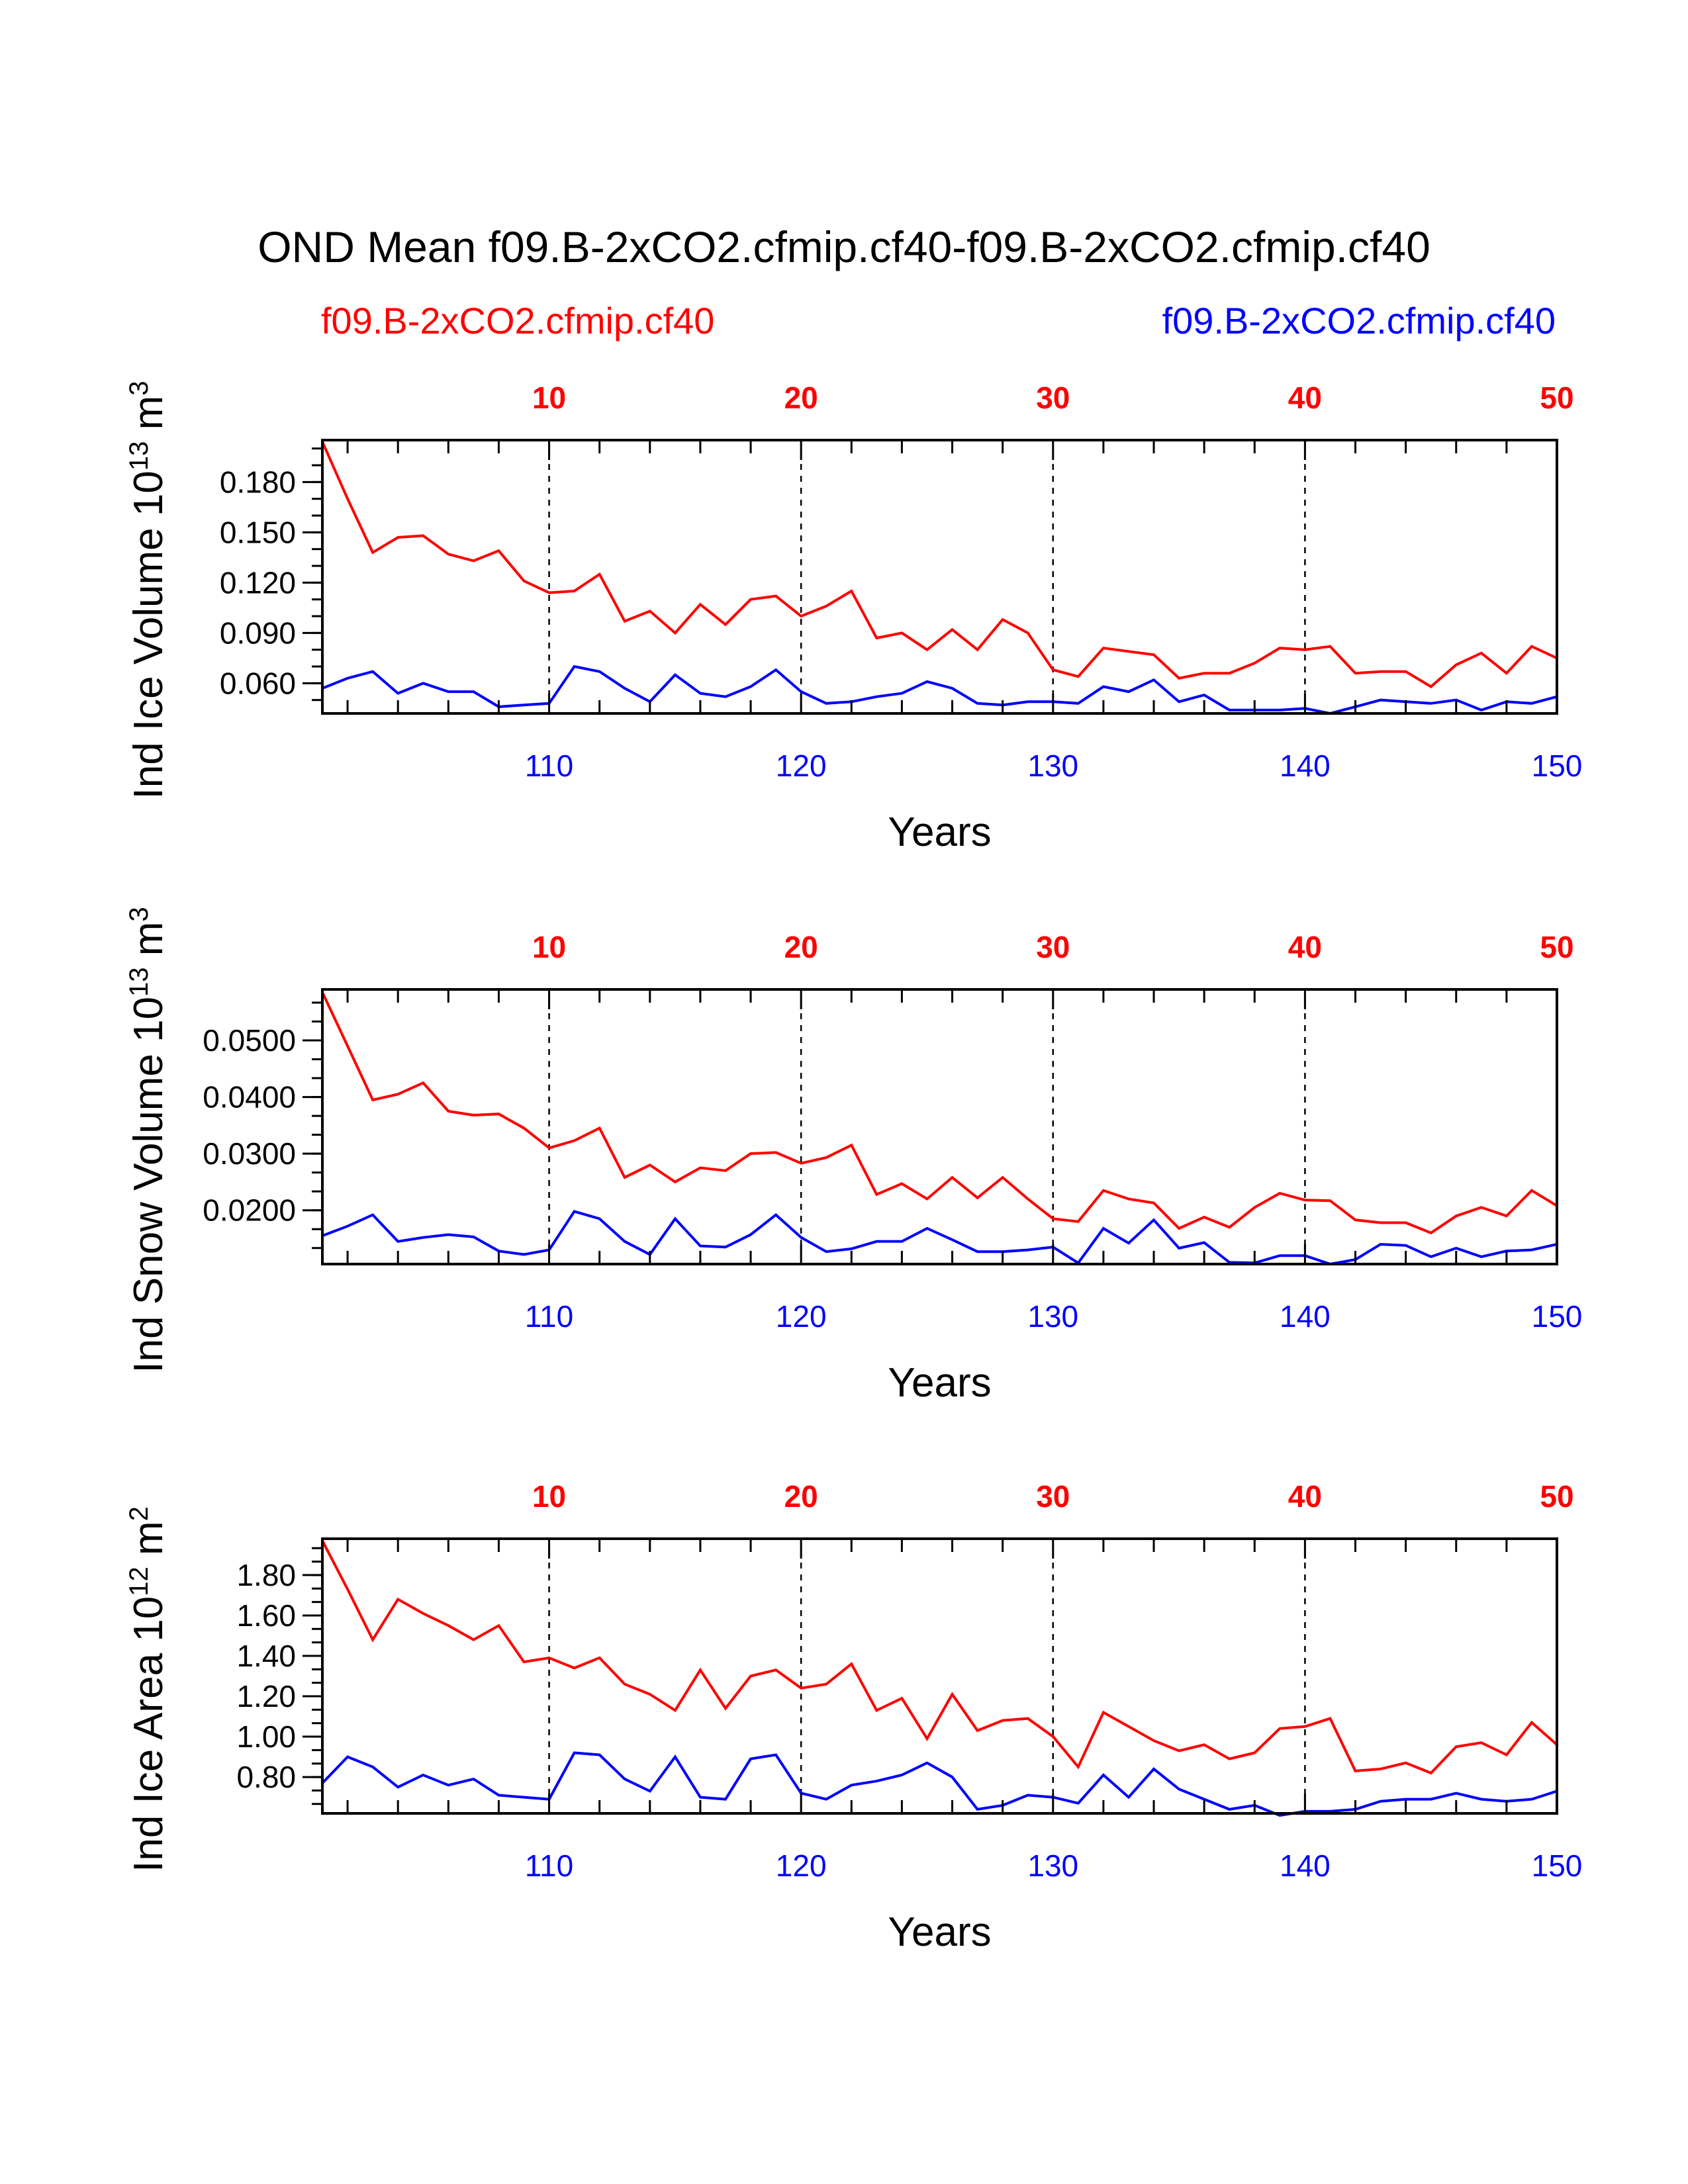  I want to click on panel3-bottom-axis-label-120: 120, so click(801, 1866).